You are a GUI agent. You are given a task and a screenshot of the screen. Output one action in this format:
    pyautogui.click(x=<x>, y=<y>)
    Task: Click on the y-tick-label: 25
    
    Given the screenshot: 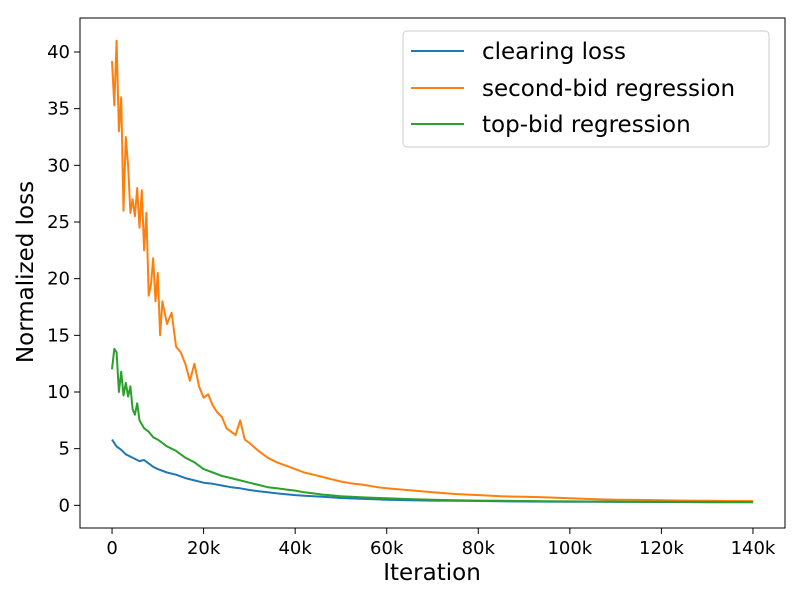 What is the action you would take?
    pyautogui.click(x=58, y=222)
    